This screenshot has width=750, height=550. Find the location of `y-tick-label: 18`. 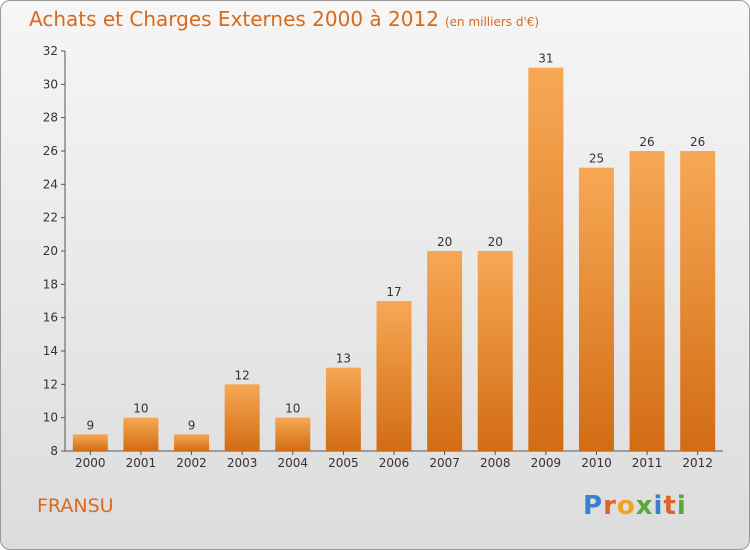

y-tick-label: 18 is located at coordinates (50, 284).